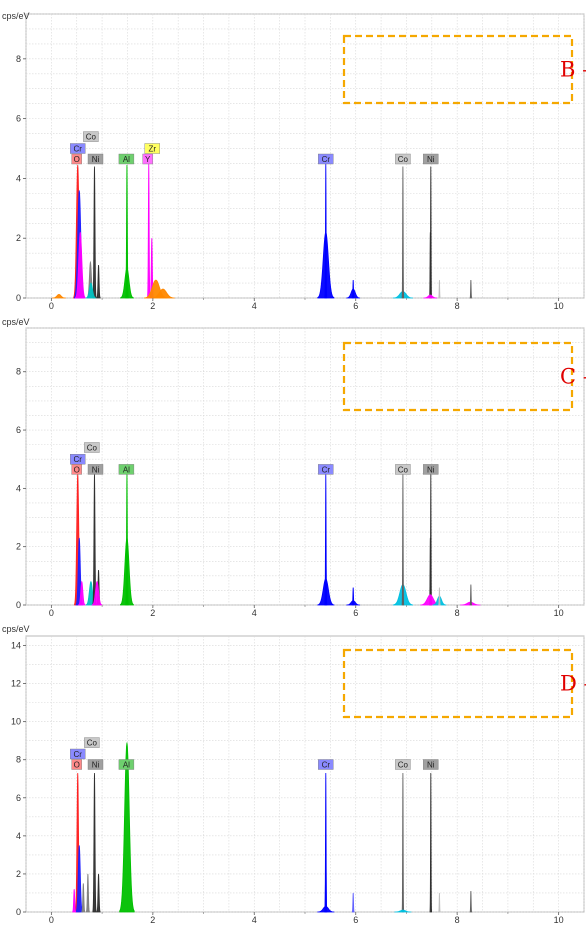 The image size is (586, 927). What do you see at coordinates (573, 377) in the screenshot?
I see `annotation-text: ۴ الف و ب– C` at bounding box center [573, 377].